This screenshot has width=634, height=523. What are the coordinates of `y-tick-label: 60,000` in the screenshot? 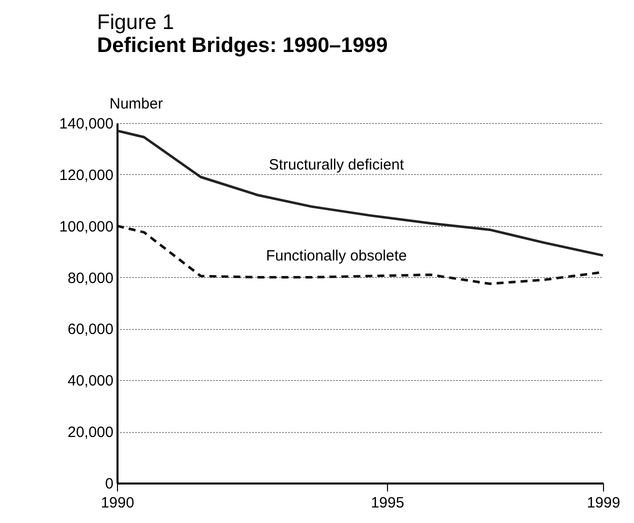 It's located at (91, 329).